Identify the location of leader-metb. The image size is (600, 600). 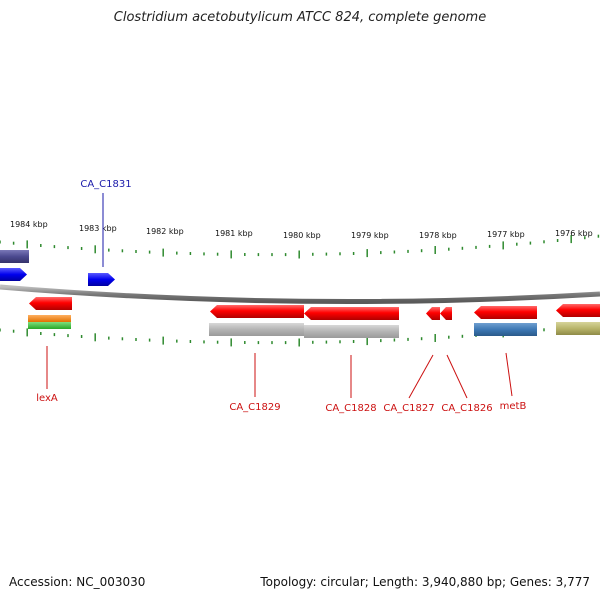
(509, 374).